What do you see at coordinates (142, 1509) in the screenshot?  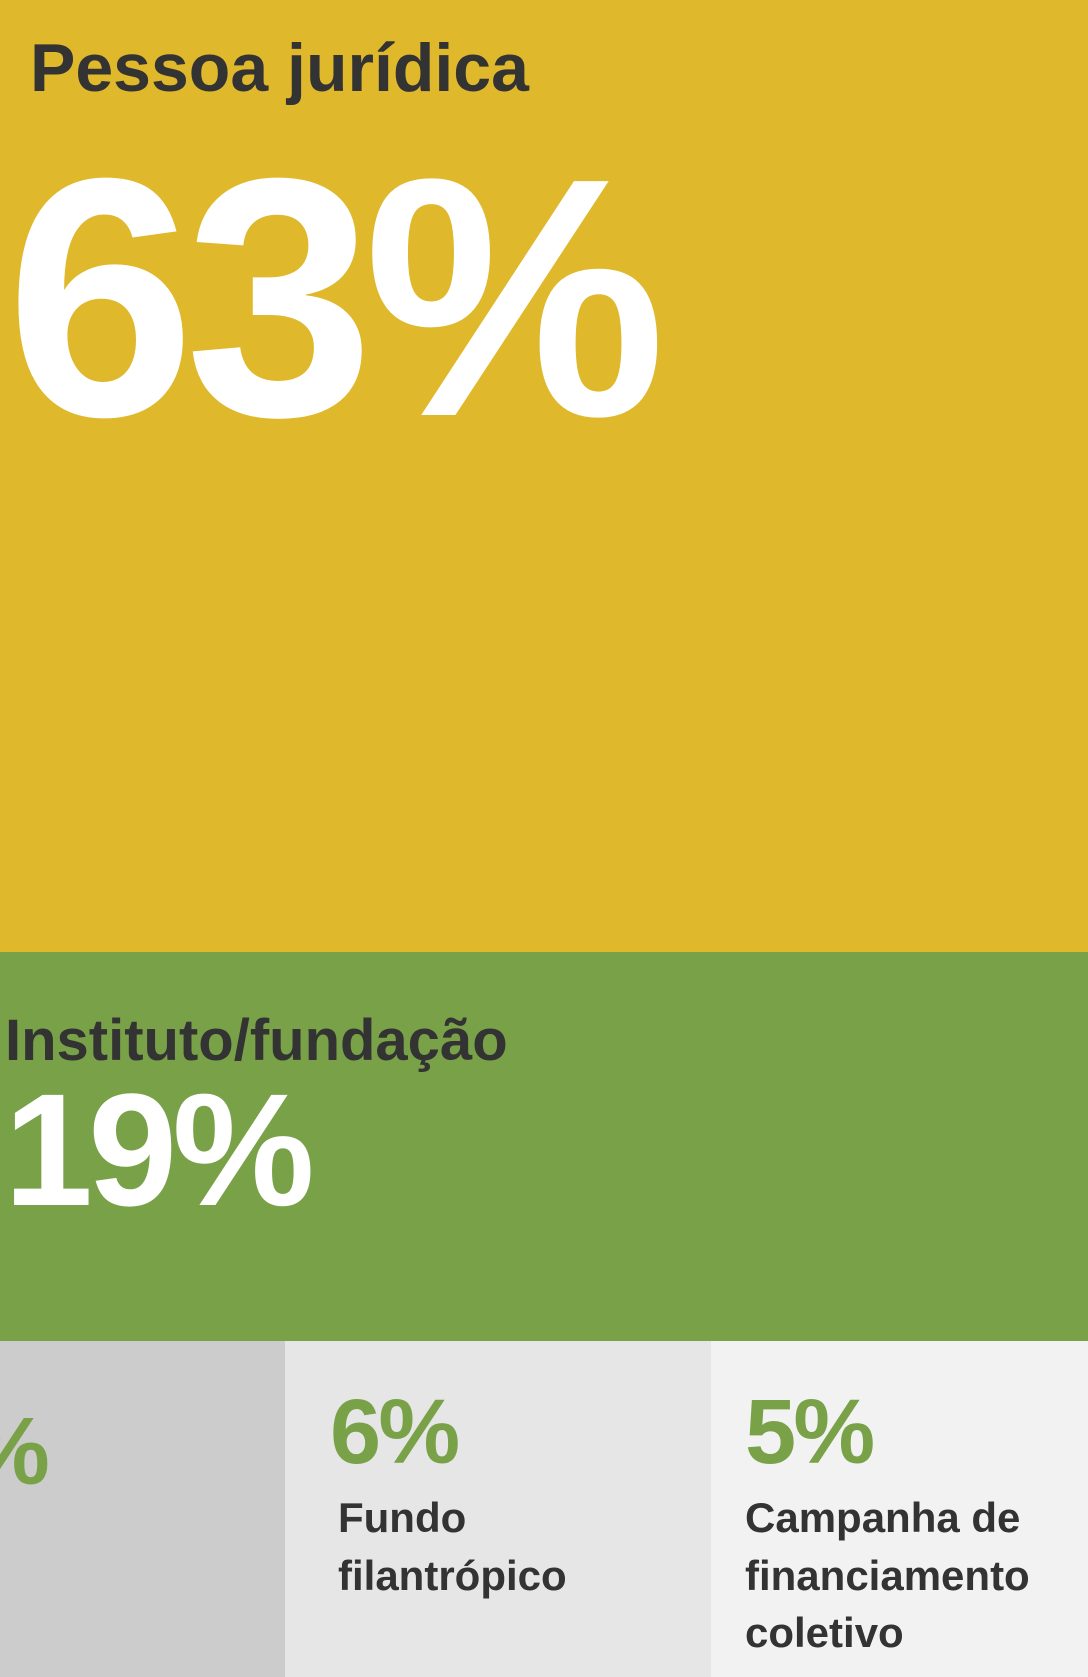 I see `tile: 7%` at bounding box center [142, 1509].